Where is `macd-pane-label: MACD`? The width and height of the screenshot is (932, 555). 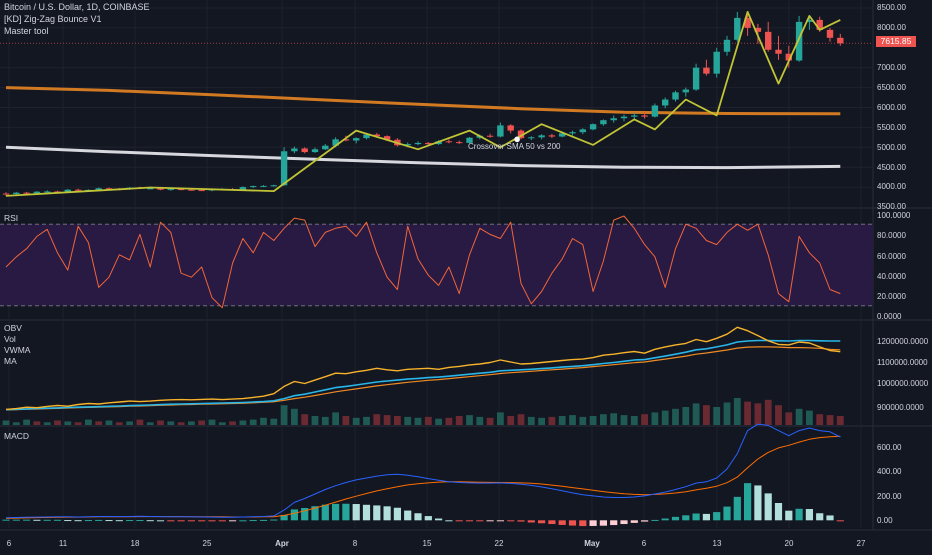 macd-pane-label: MACD is located at coordinates (17, 436).